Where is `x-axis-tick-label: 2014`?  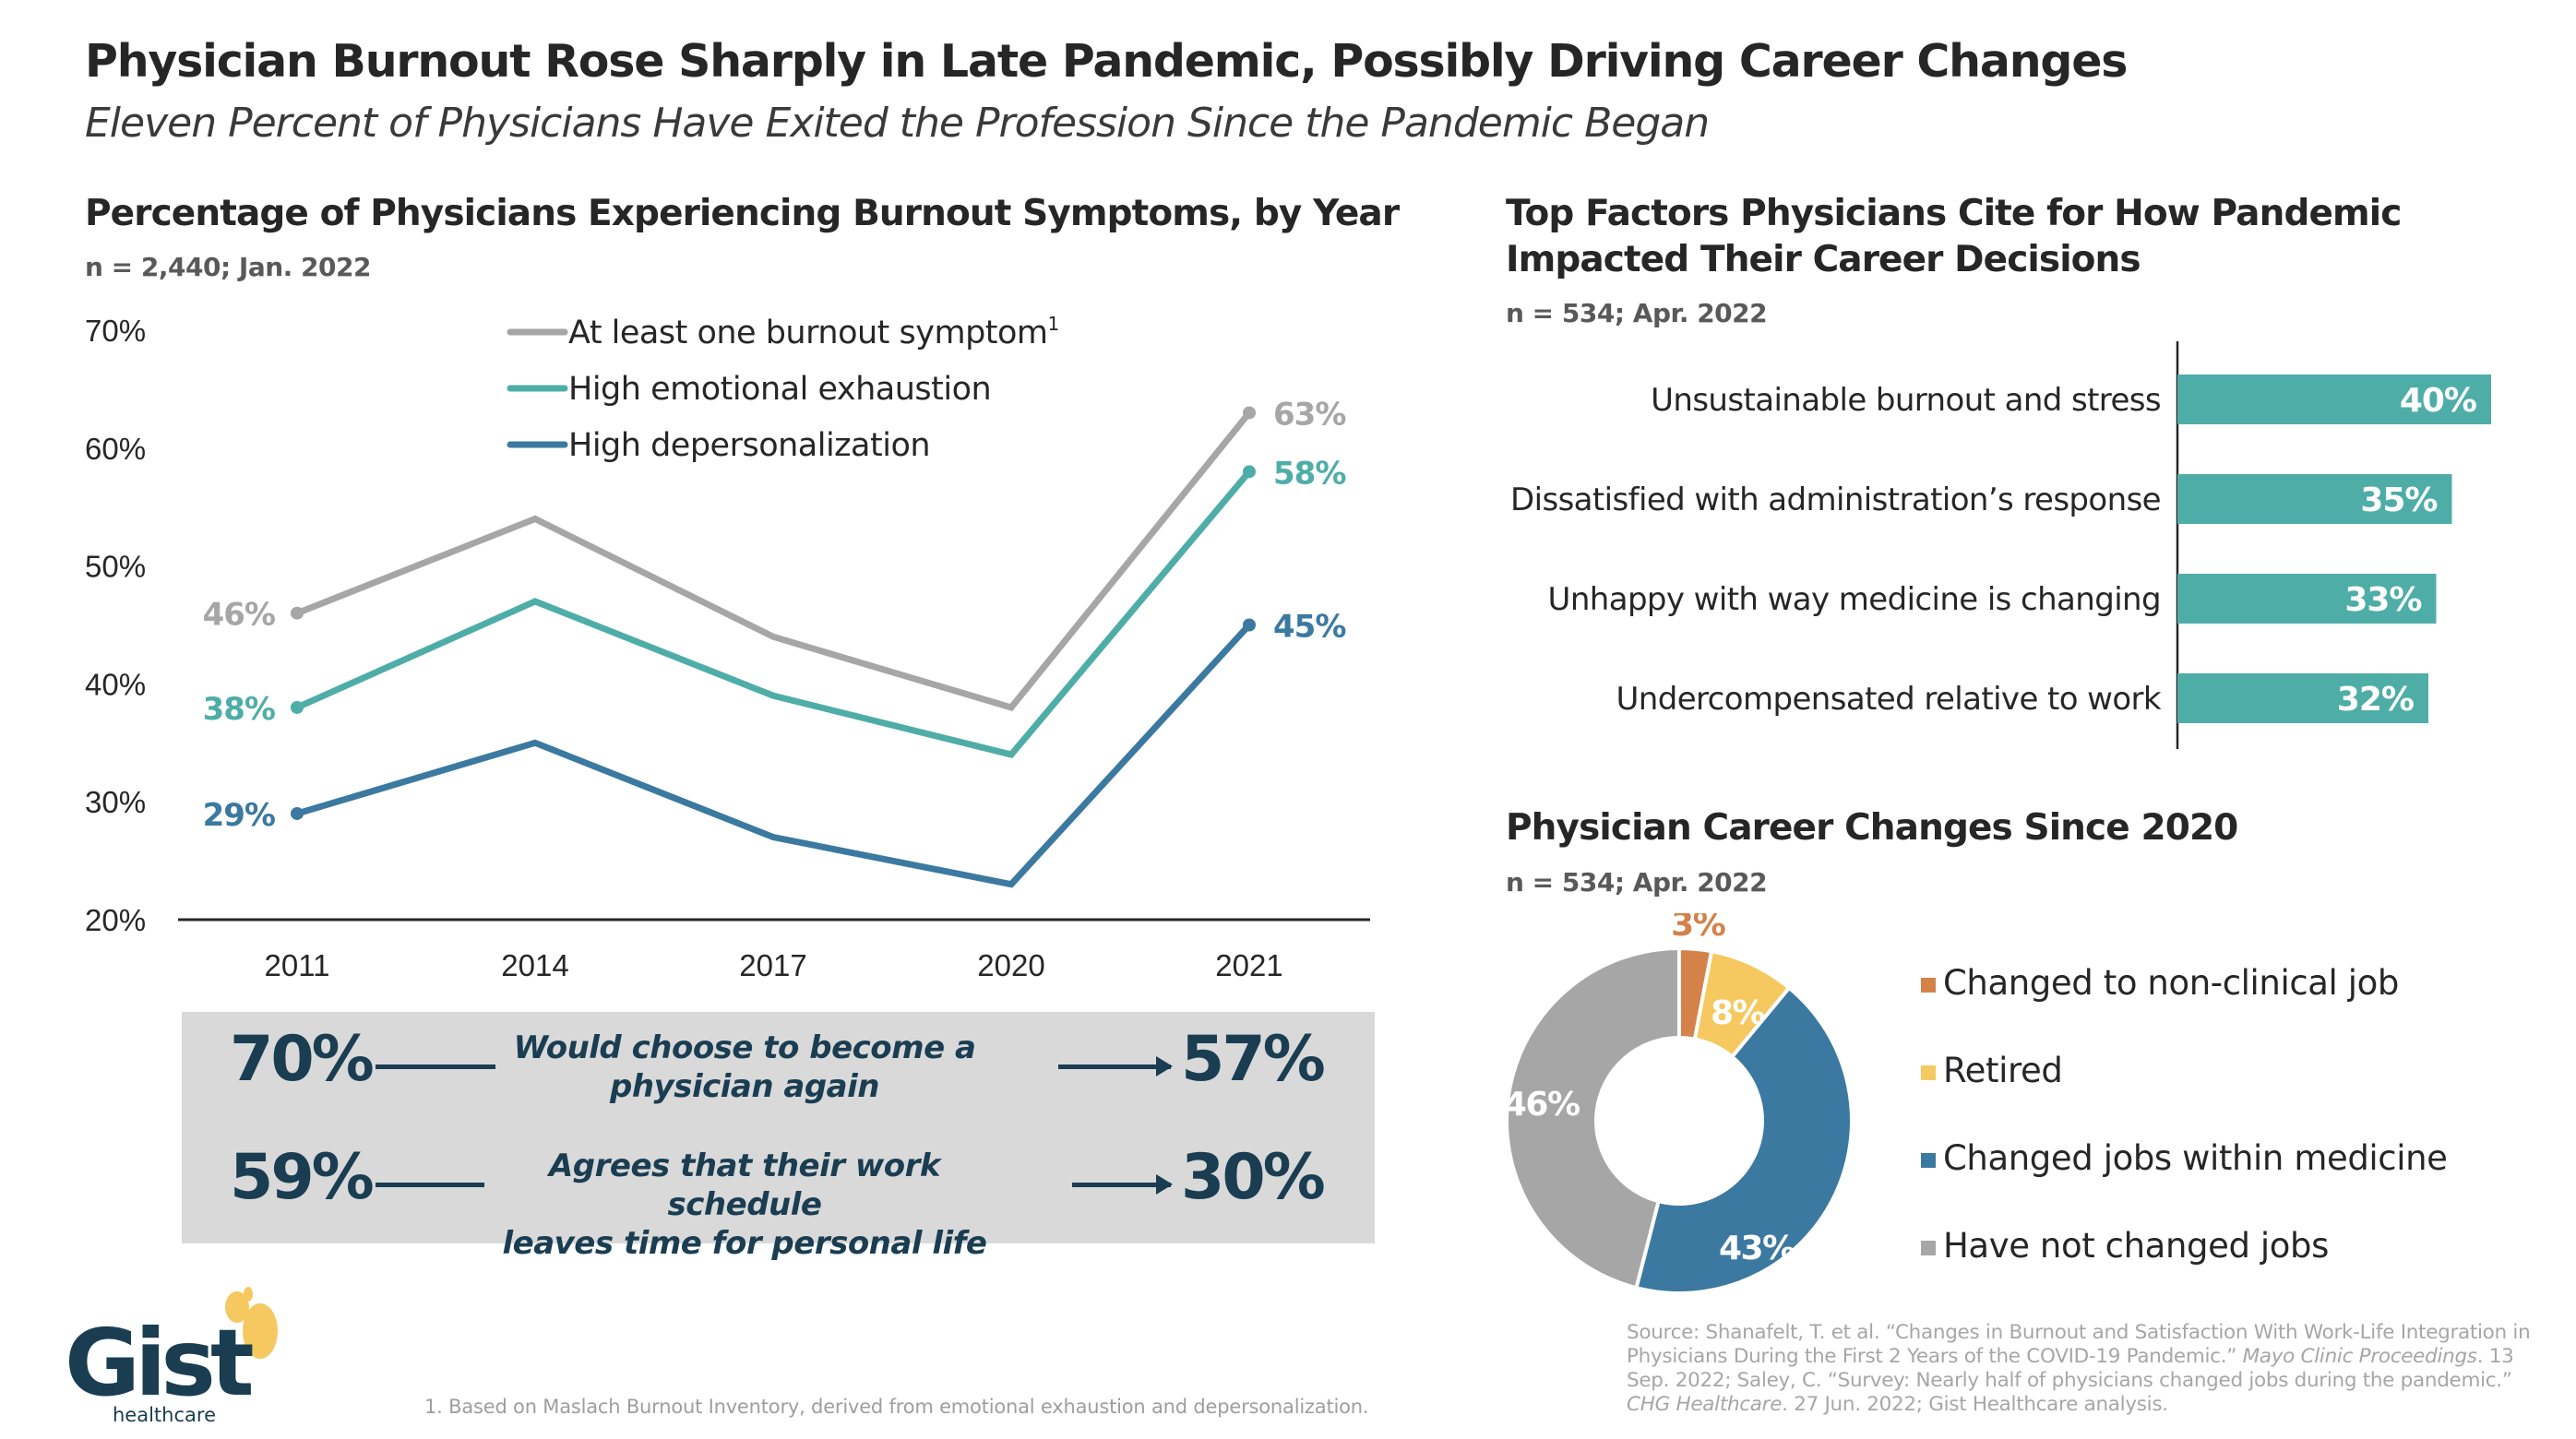 x-axis-tick-label: 2014 is located at coordinates (534, 965).